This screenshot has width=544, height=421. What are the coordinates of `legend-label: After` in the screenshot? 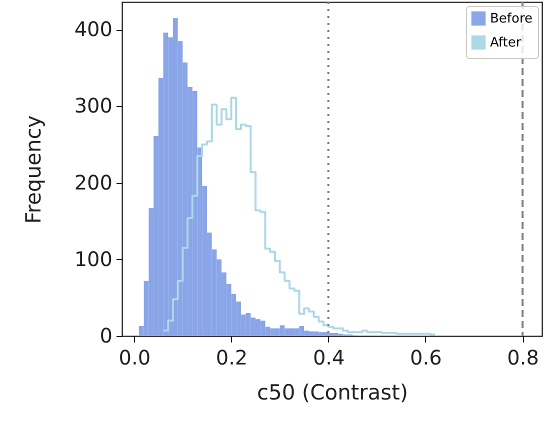 It's located at (506, 43).